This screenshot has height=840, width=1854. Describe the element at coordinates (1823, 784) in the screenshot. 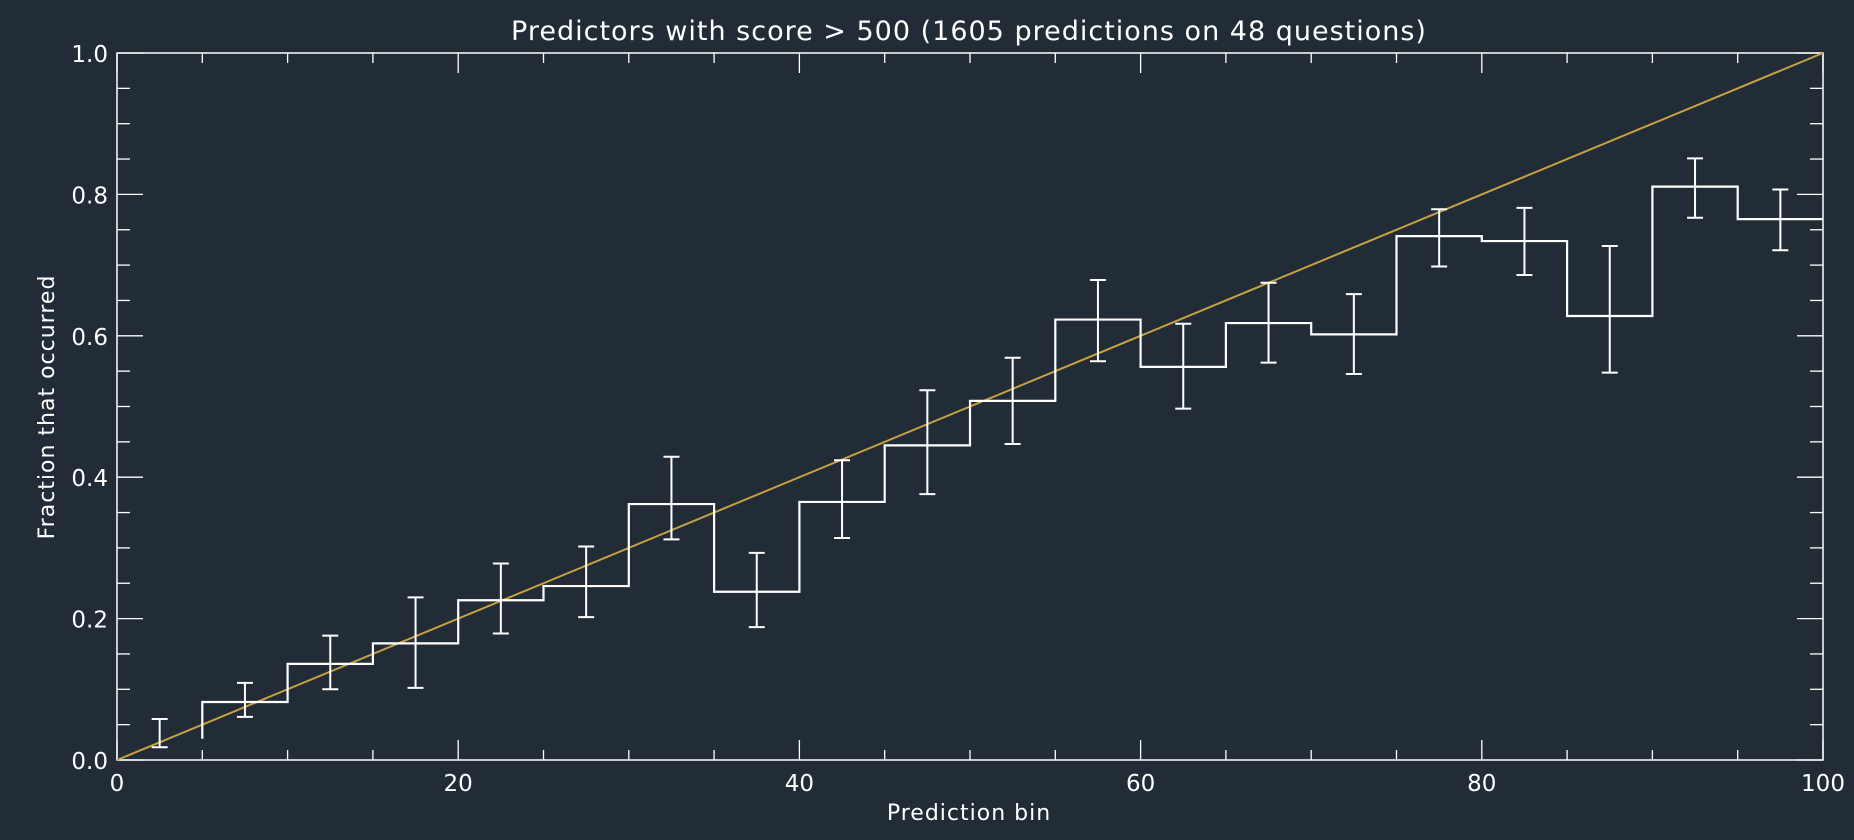

I see `x-tick-label: 100` at that location.